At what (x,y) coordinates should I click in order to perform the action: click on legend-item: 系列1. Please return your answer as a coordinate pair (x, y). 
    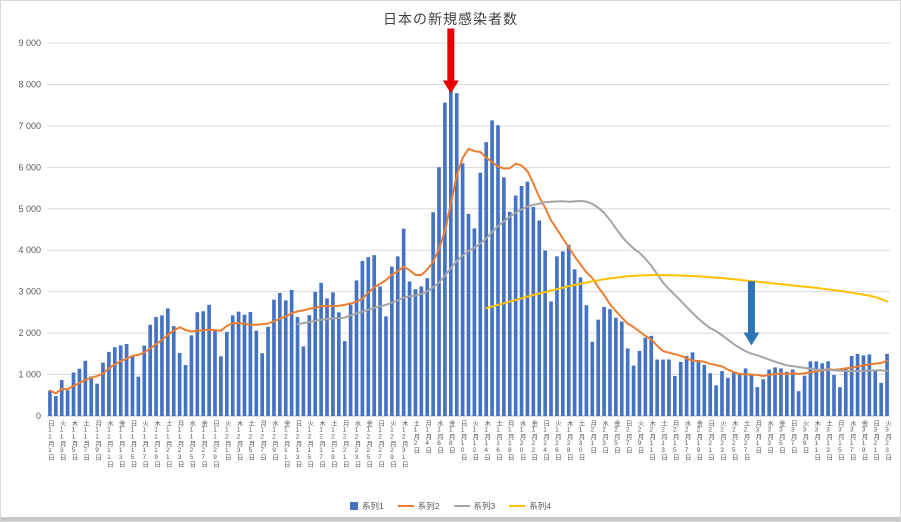
    Looking at the image, I should click on (367, 506).